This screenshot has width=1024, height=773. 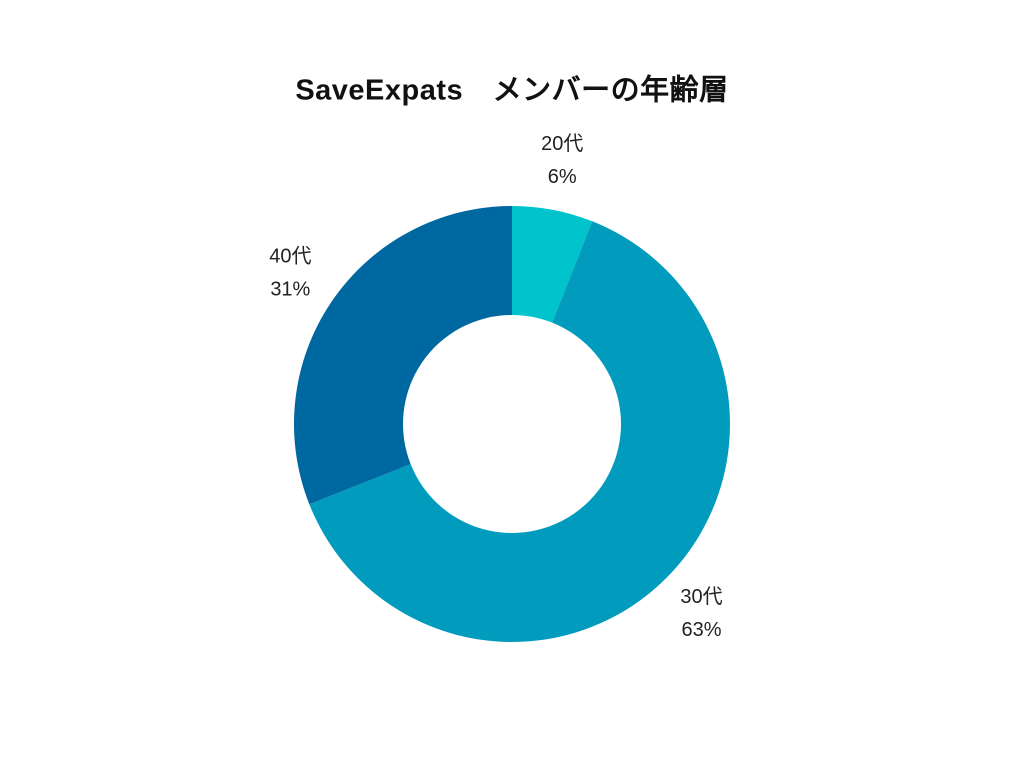 I want to click on value-label: 31%, so click(x=290, y=290).